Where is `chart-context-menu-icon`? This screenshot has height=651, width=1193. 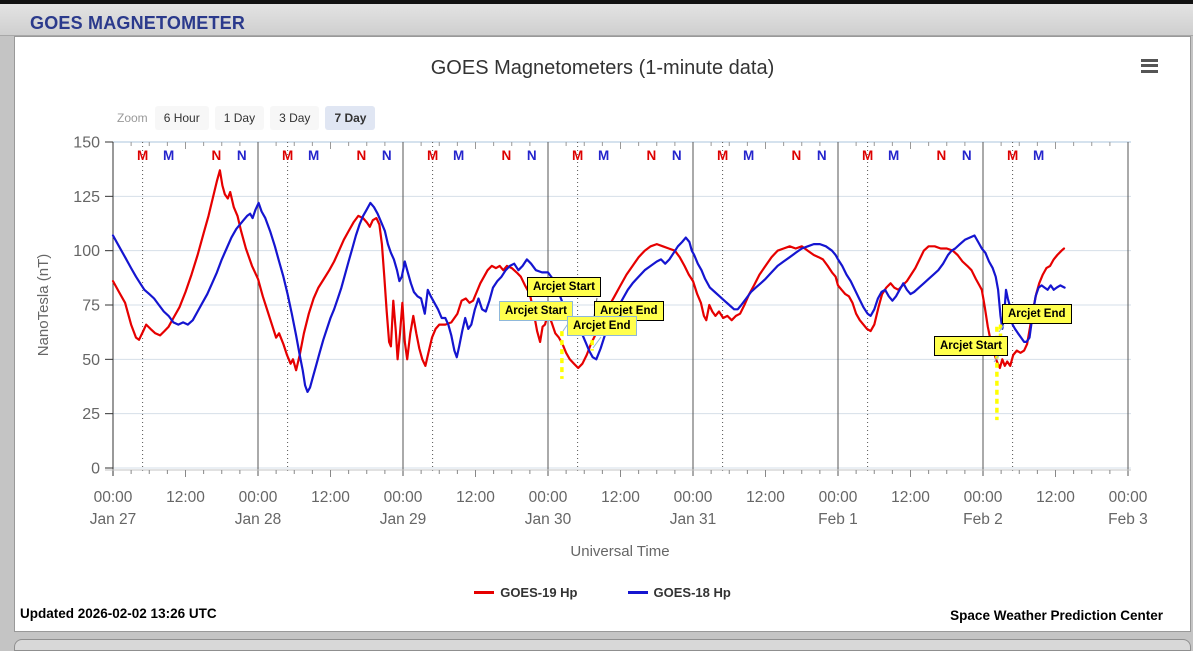
chart-context-menu-icon is located at coordinates (1152, 66).